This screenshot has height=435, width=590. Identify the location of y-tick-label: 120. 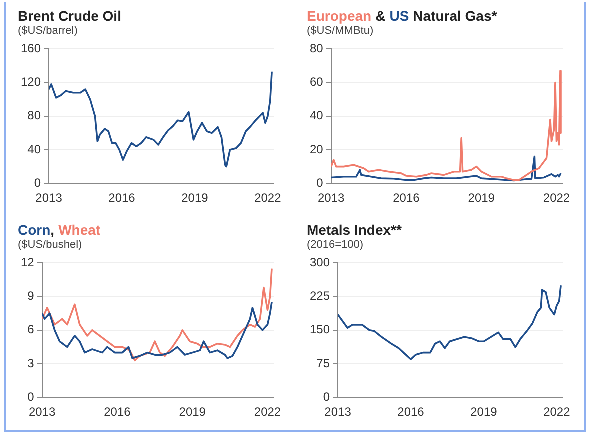
(31, 82).